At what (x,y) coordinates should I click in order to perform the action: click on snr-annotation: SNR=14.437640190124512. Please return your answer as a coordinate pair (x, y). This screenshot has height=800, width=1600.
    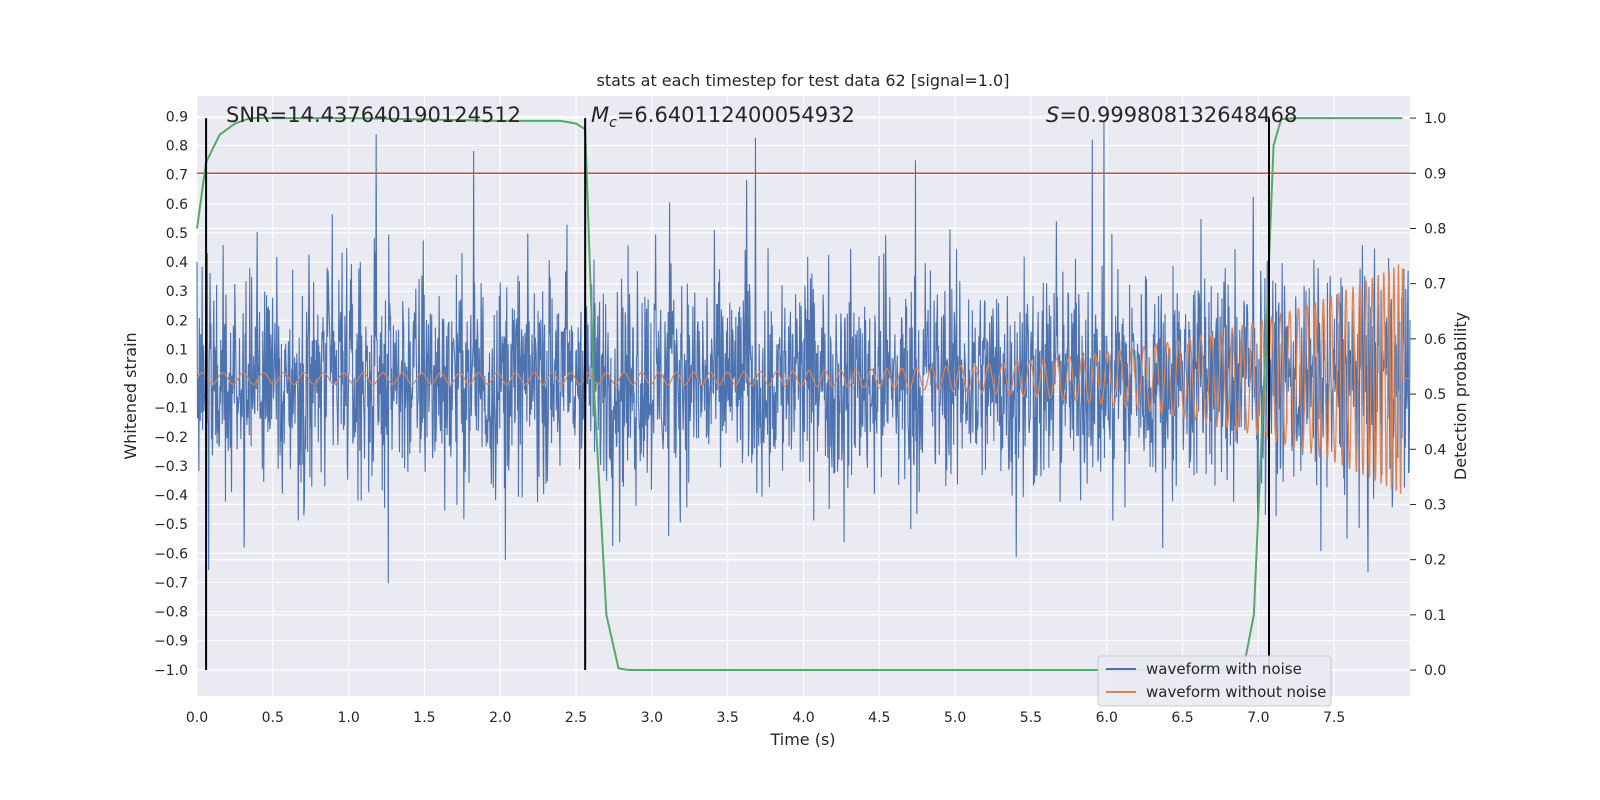
    Looking at the image, I should click on (373, 115).